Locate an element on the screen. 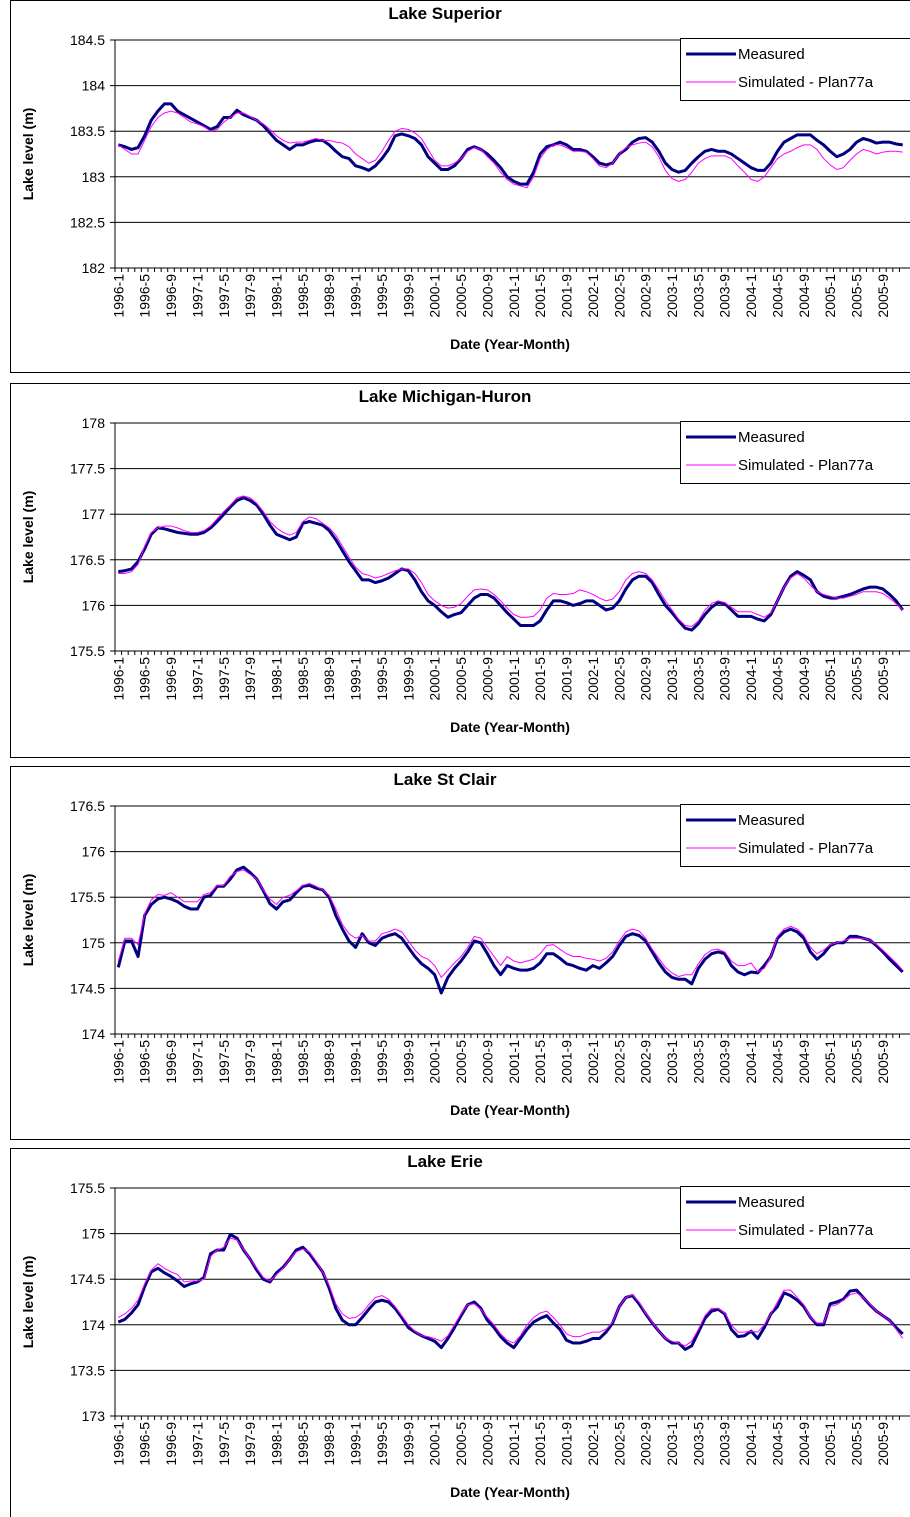  y-tick-label: 174.5 is located at coordinates (87, 1279).